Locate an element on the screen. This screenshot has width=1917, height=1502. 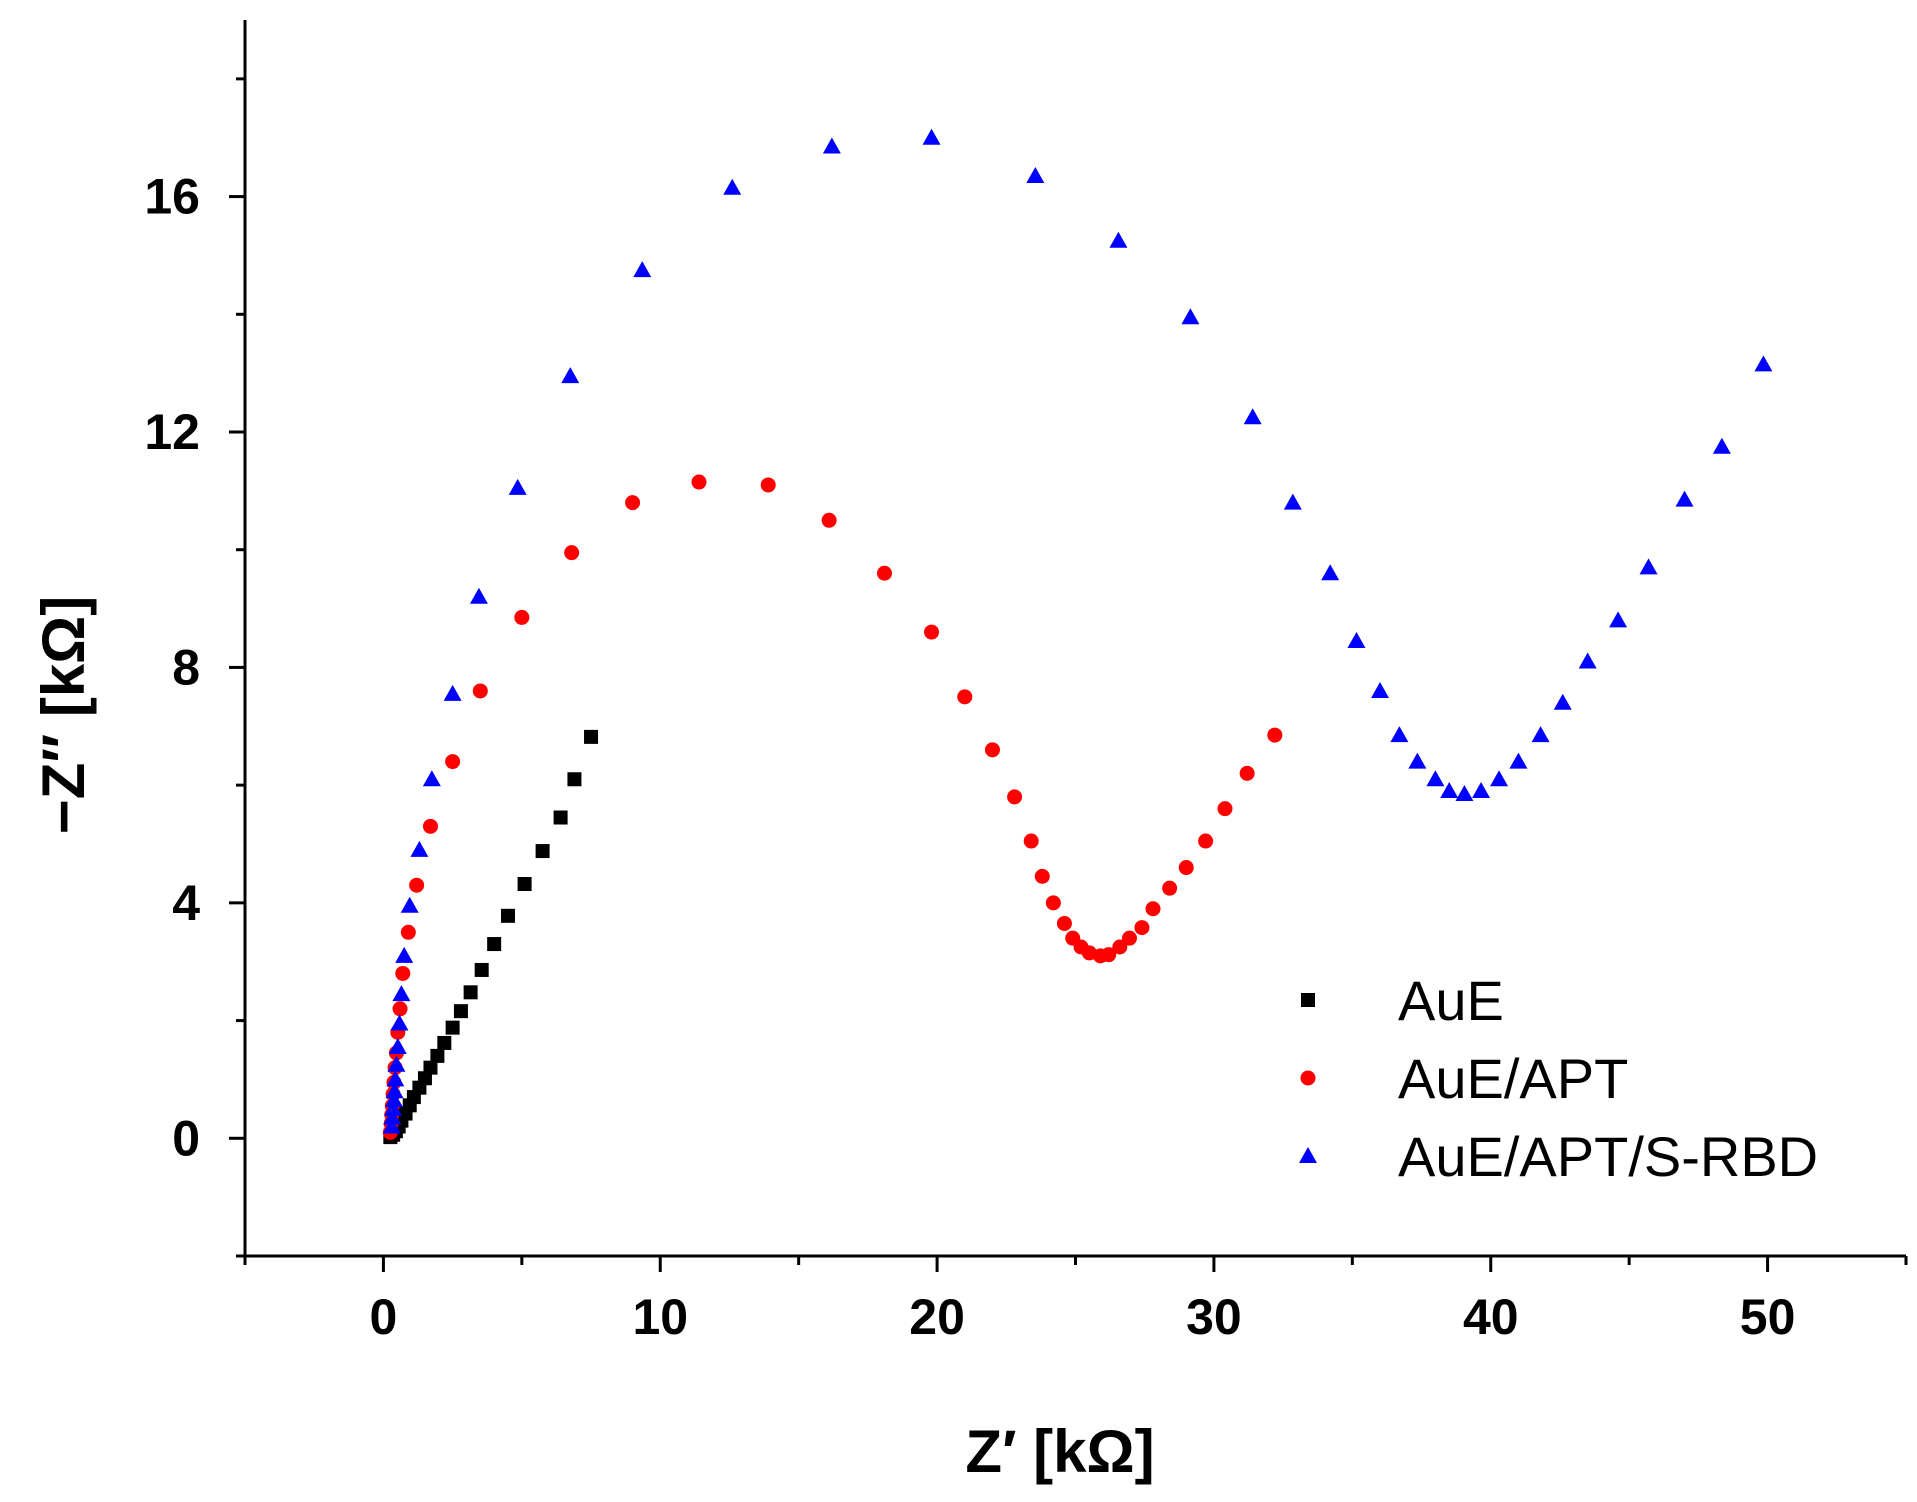
x-tick-label: 50 is located at coordinates (1768, 1317).